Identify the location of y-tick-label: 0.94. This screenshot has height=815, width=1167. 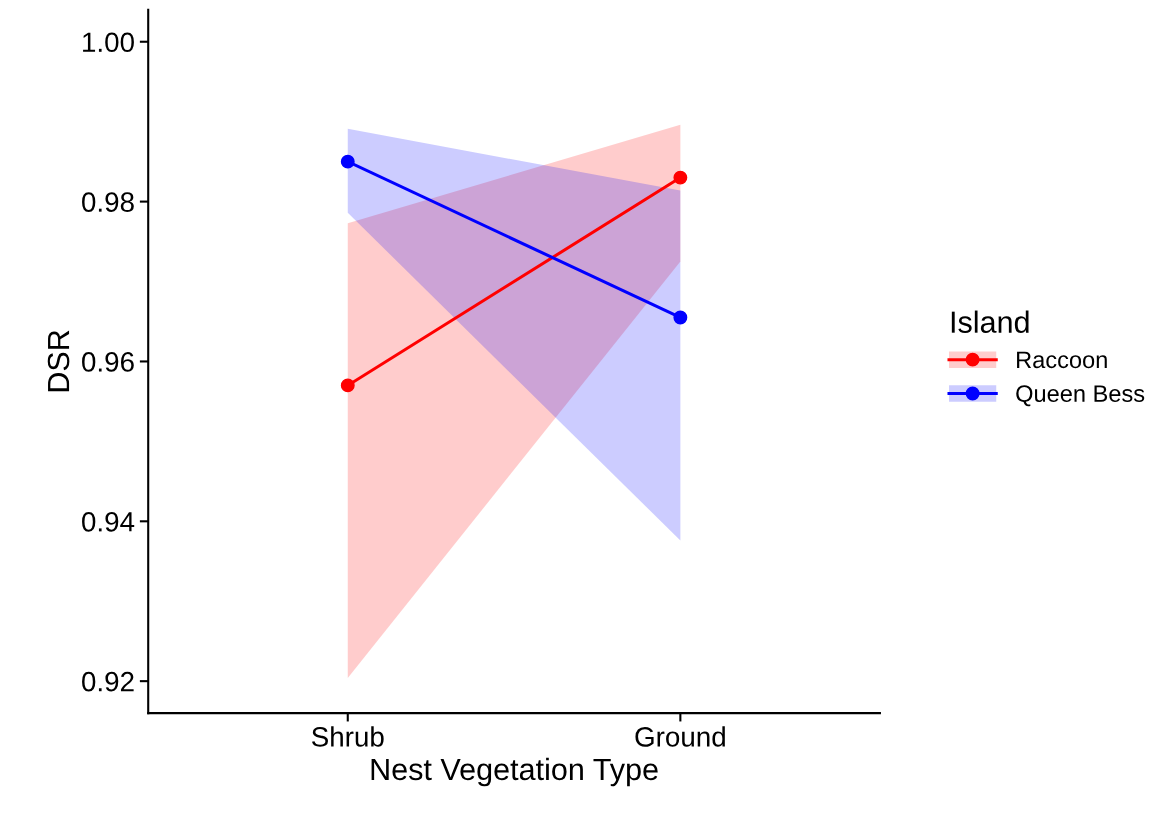
(108, 521).